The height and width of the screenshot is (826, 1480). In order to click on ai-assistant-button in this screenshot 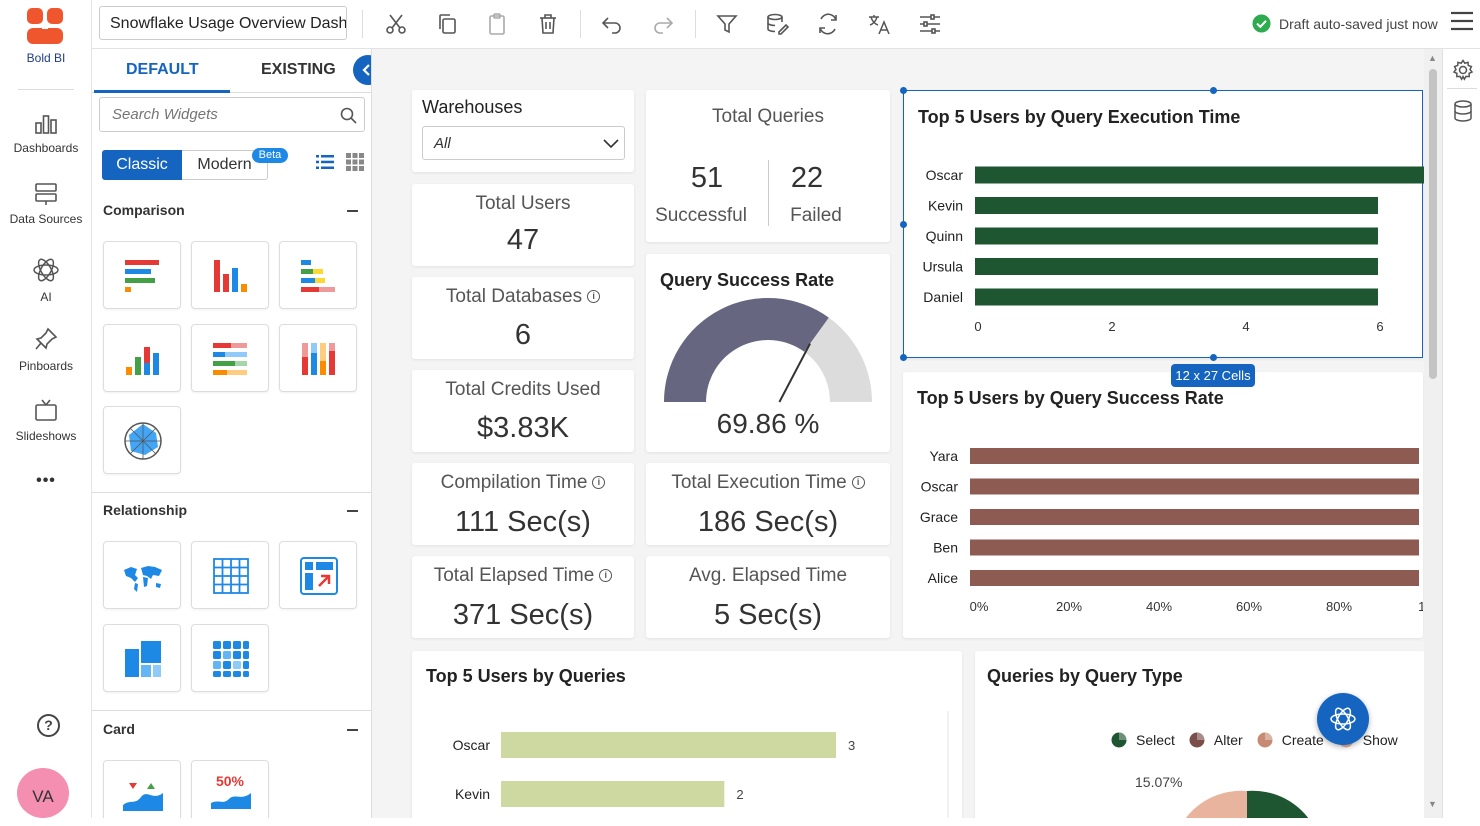, I will do `click(1343, 719)`.